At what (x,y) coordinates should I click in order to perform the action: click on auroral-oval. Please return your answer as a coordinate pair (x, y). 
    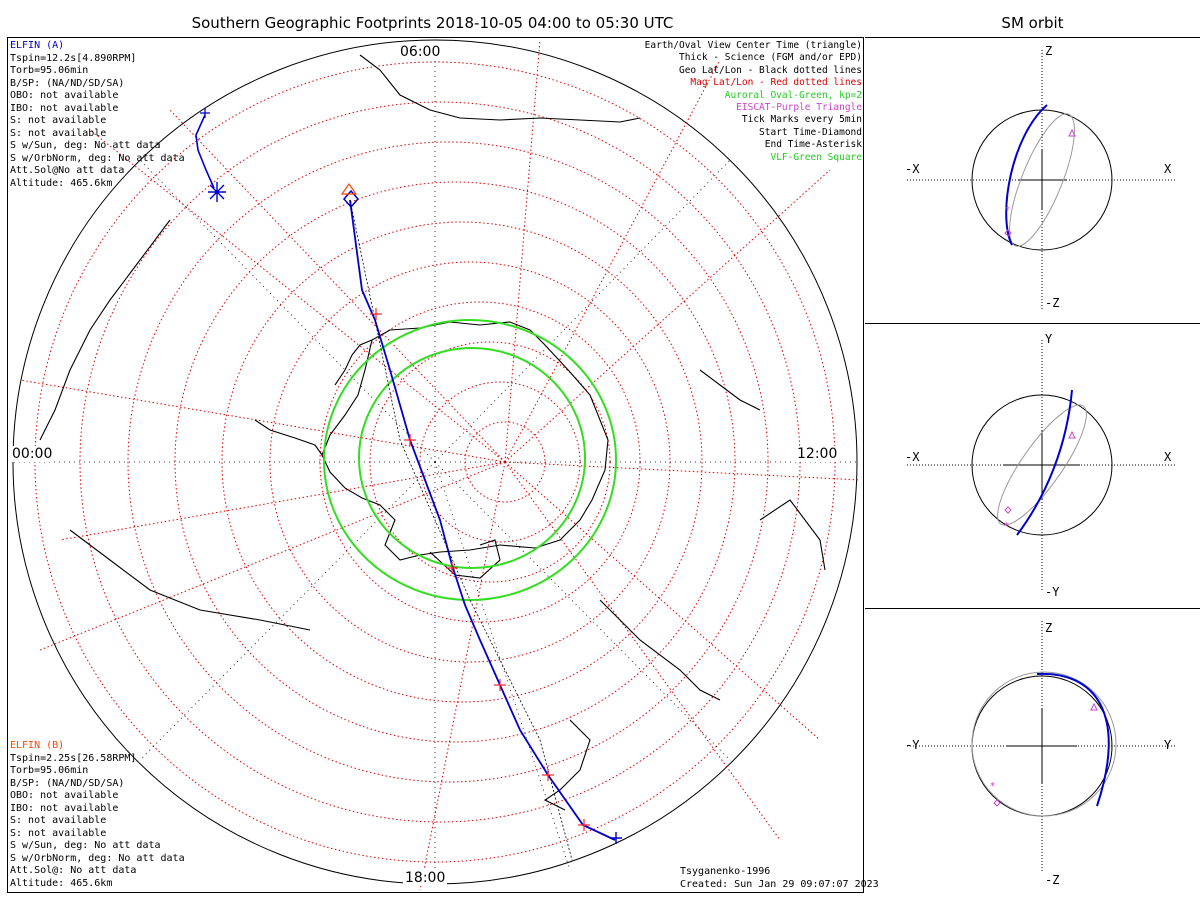
    Looking at the image, I should click on (470, 460).